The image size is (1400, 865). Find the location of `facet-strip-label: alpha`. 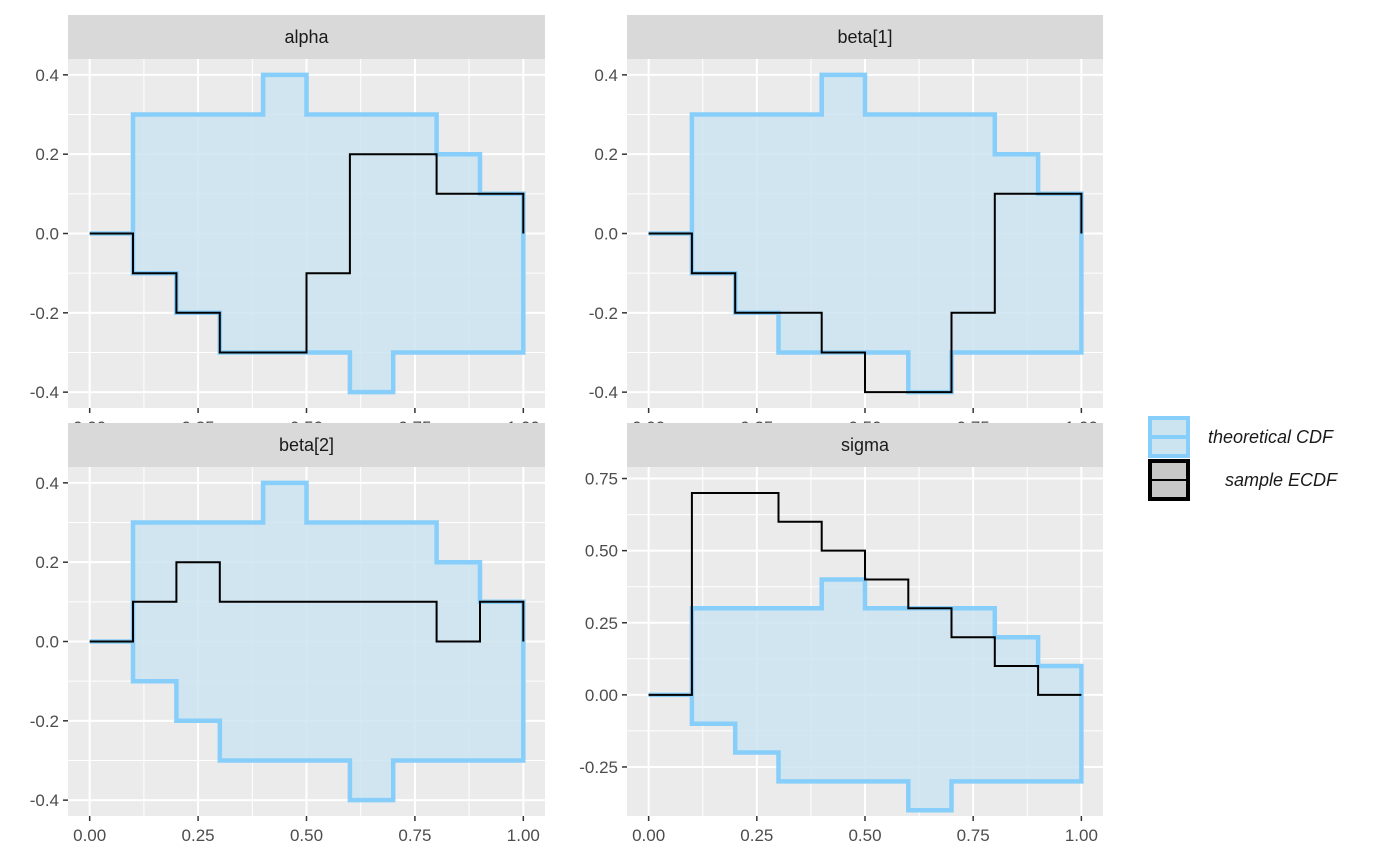

facet-strip-label: alpha is located at coordinates (306, 37).